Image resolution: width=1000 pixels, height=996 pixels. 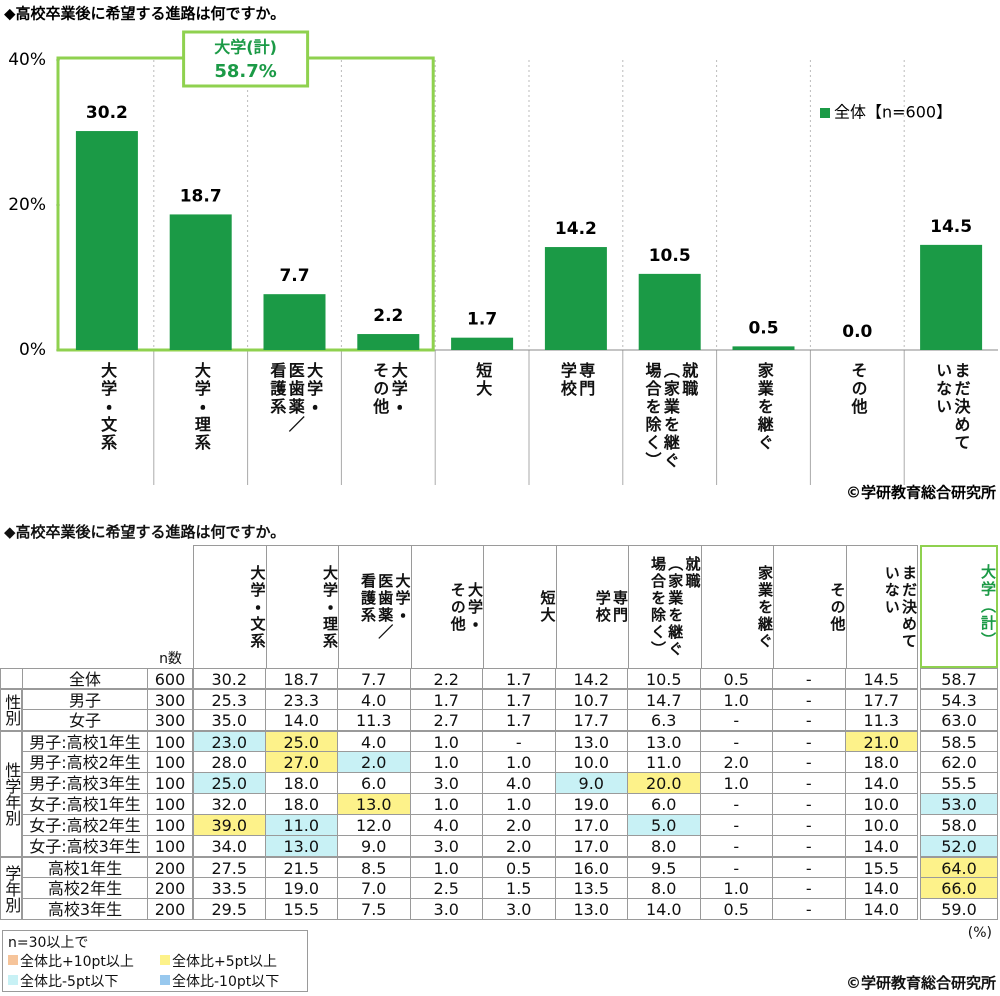 What do you see at coordinates (170, 659) in the screenshot?
I see `n-header: n数` at bounding box center [170, 659].